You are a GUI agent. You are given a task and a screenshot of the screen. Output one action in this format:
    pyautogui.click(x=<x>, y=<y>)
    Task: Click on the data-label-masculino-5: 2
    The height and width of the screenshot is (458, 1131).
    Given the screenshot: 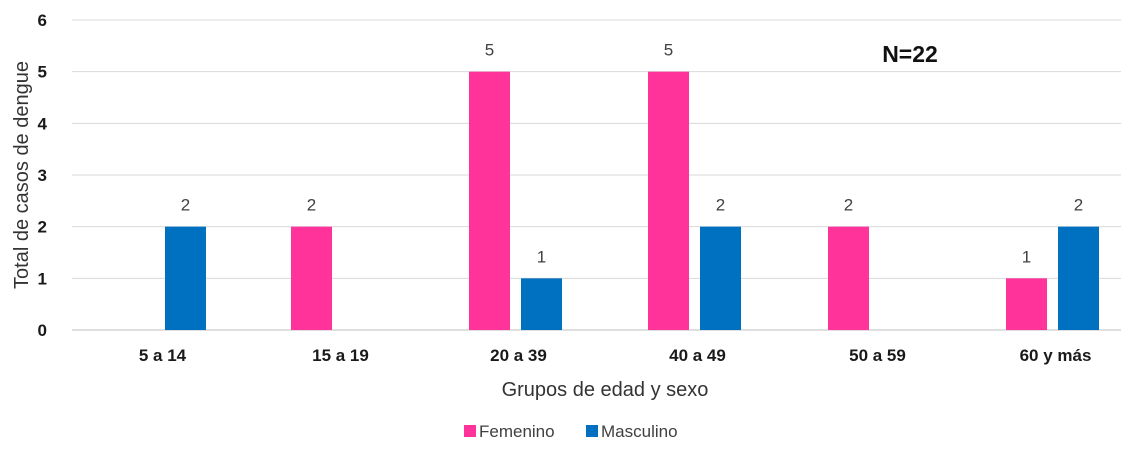 What is the action you would take?
    pyautogui.click(x=1078, y=205)
    